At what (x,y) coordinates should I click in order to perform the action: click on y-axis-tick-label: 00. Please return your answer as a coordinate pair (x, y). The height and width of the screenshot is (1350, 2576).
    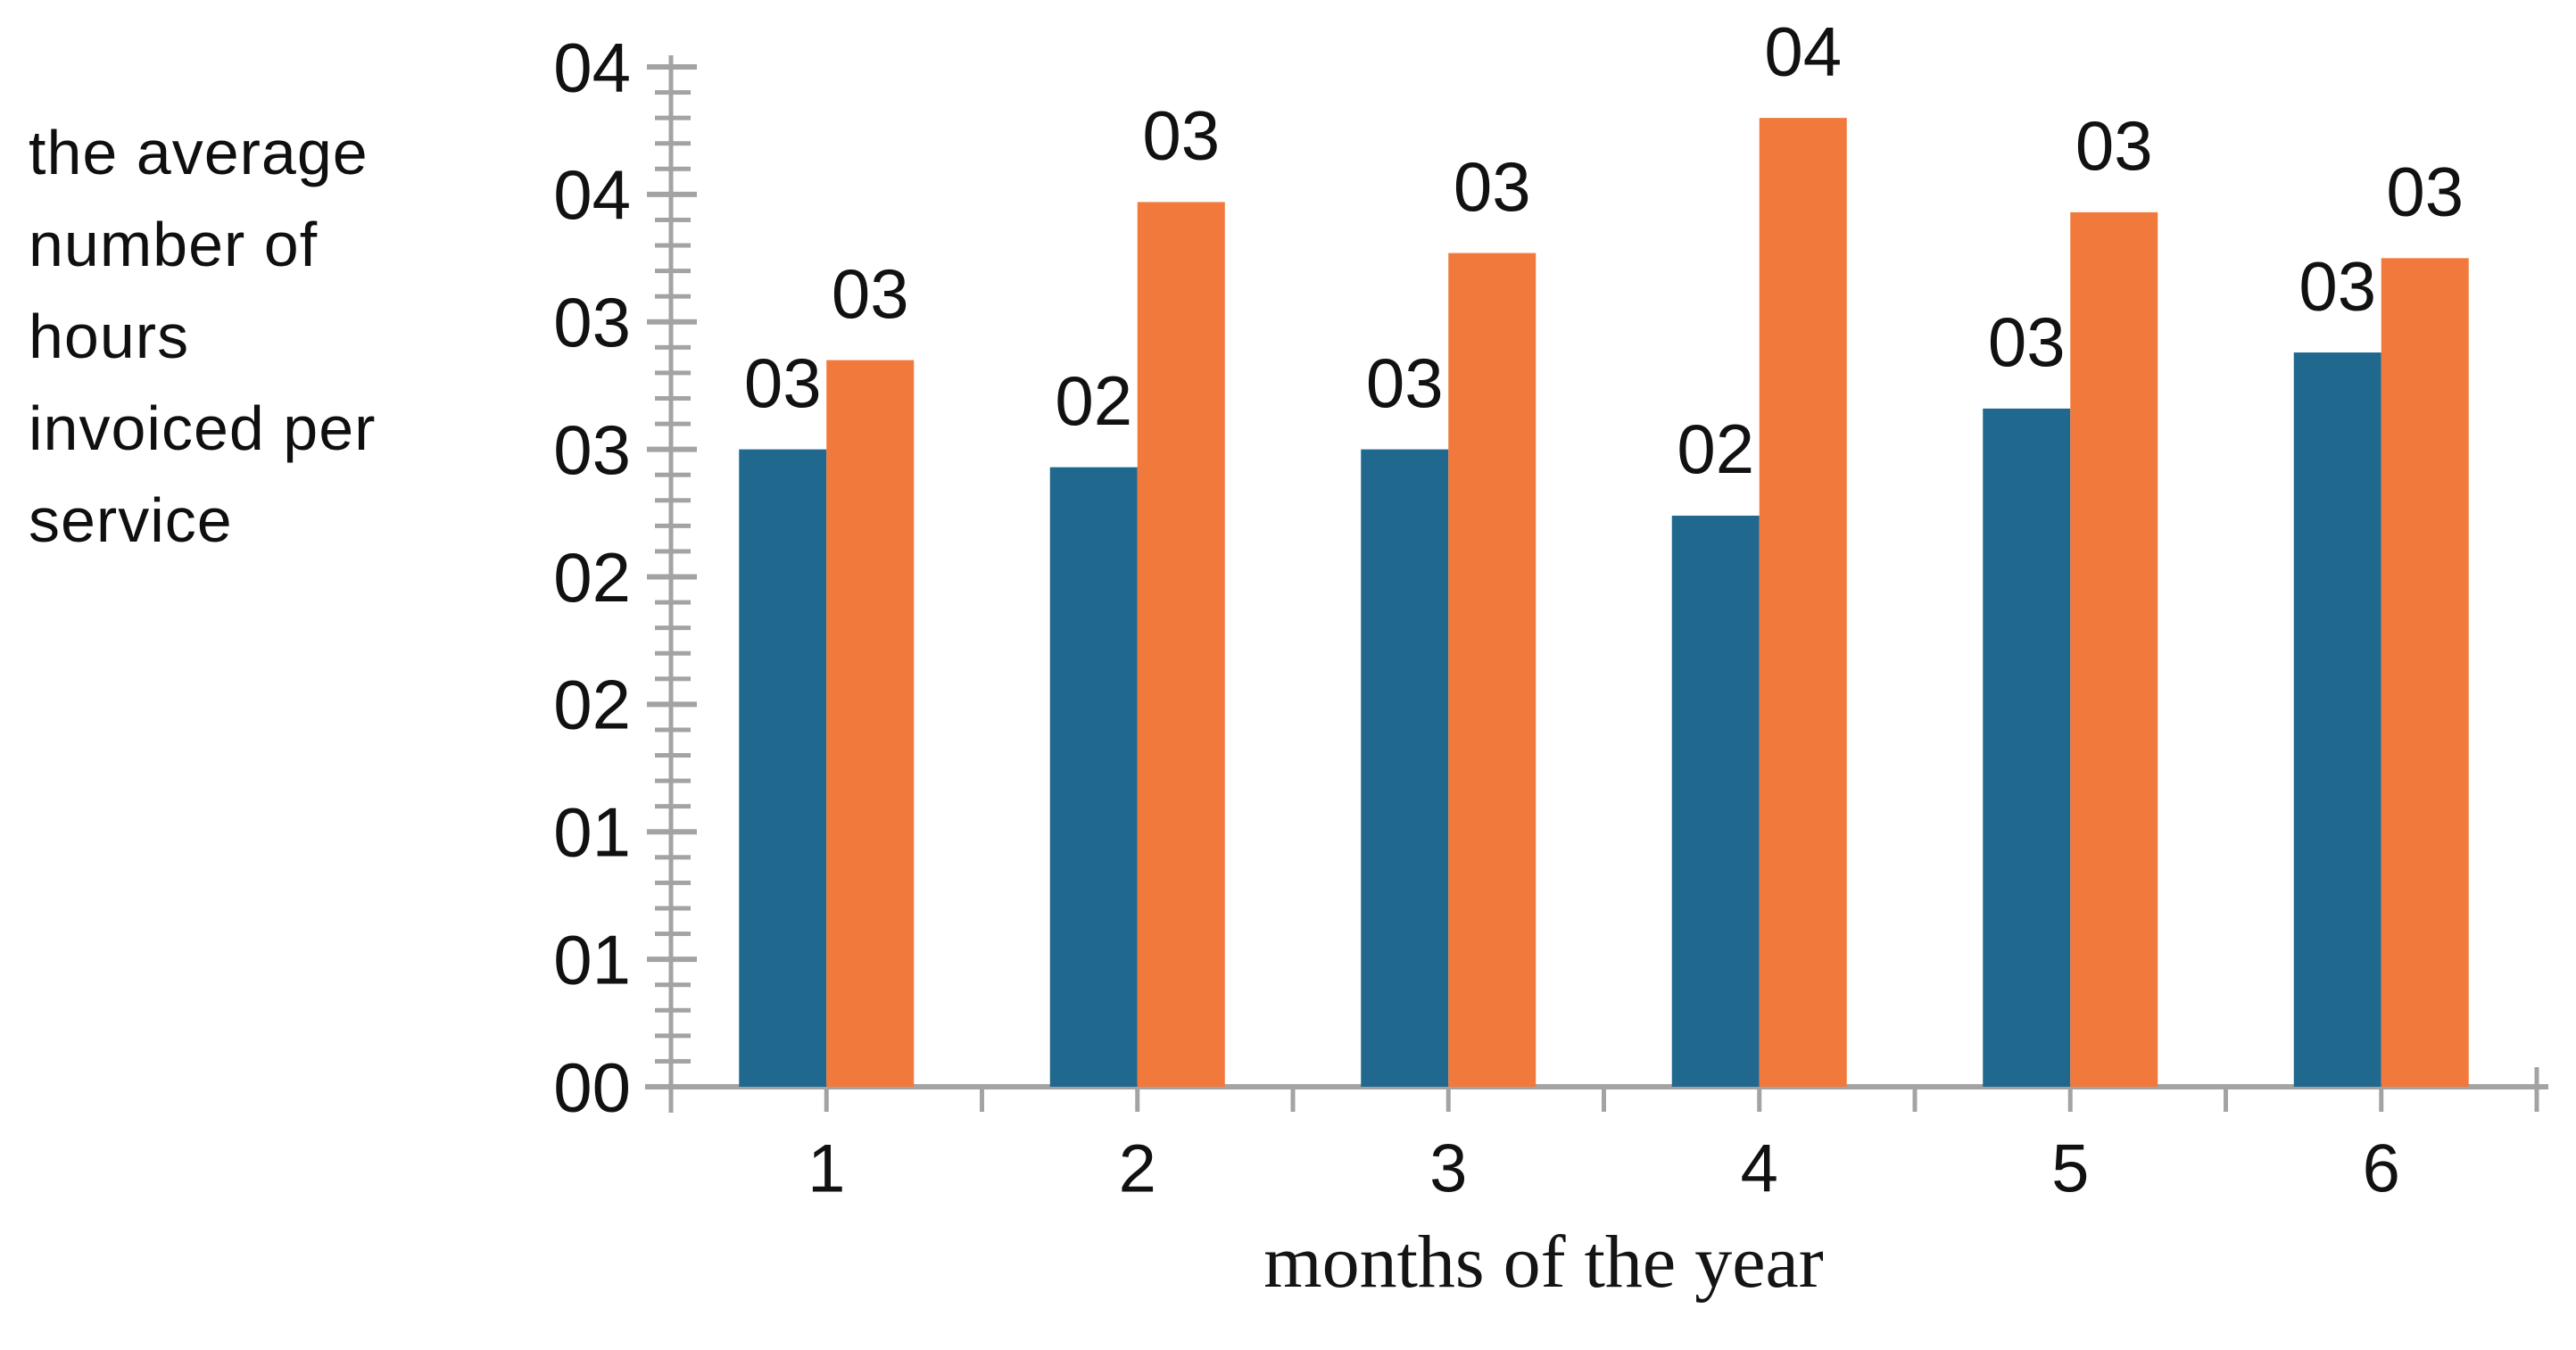
    Looking at the image, I should click on (592, 1087).